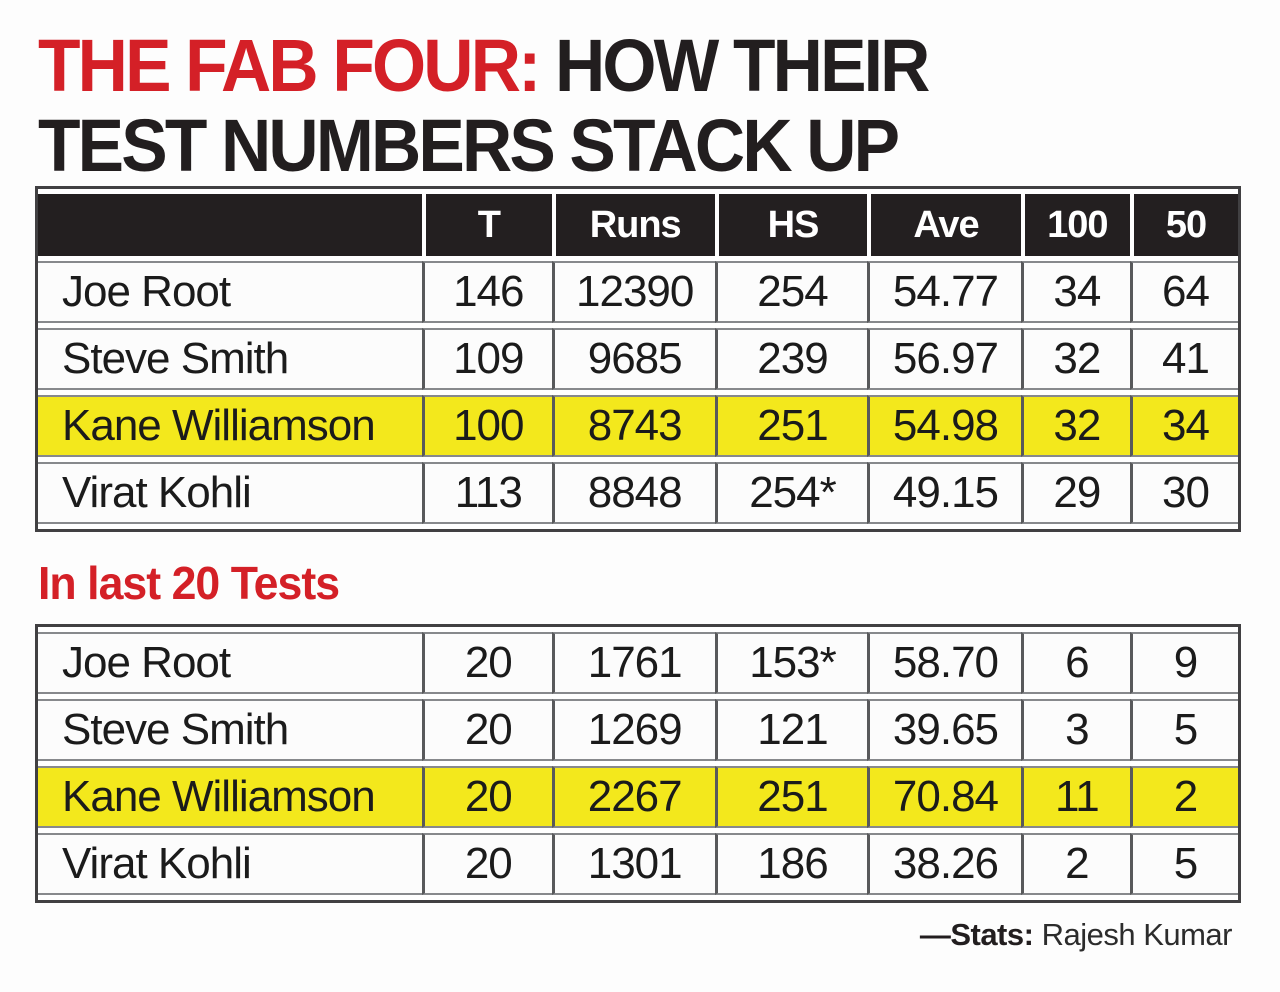 This screenshot has height=992, width=1280. Describe the element at coordinates (944, 426) in the screenshot. I see `stat-cell-ave: 54.98` at that location.